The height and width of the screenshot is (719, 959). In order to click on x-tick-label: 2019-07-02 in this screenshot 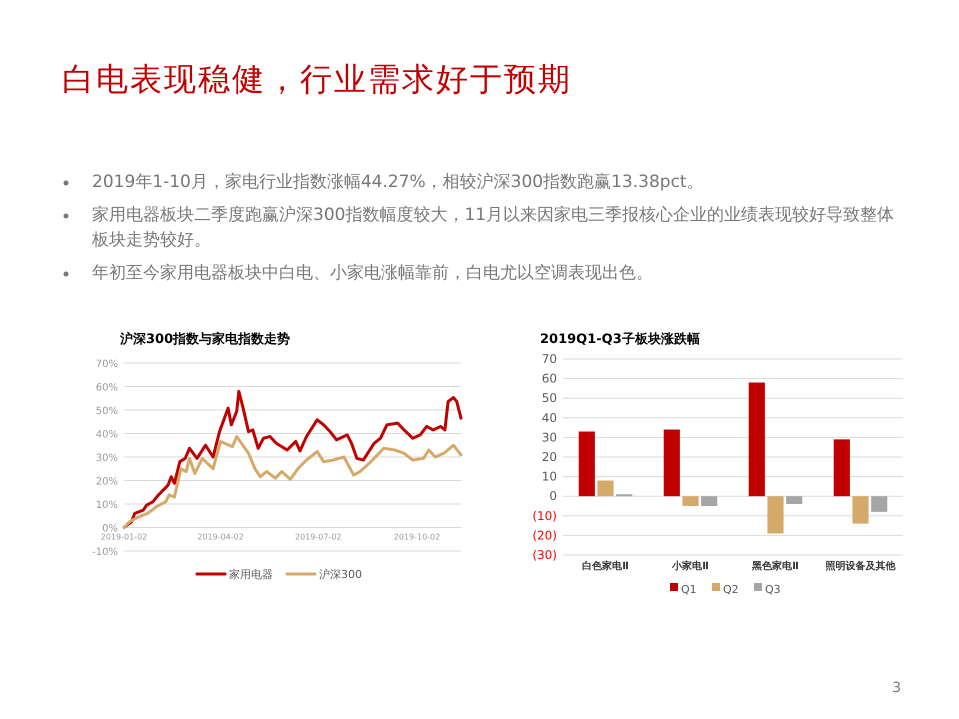, I will do `click(318, 537)`.